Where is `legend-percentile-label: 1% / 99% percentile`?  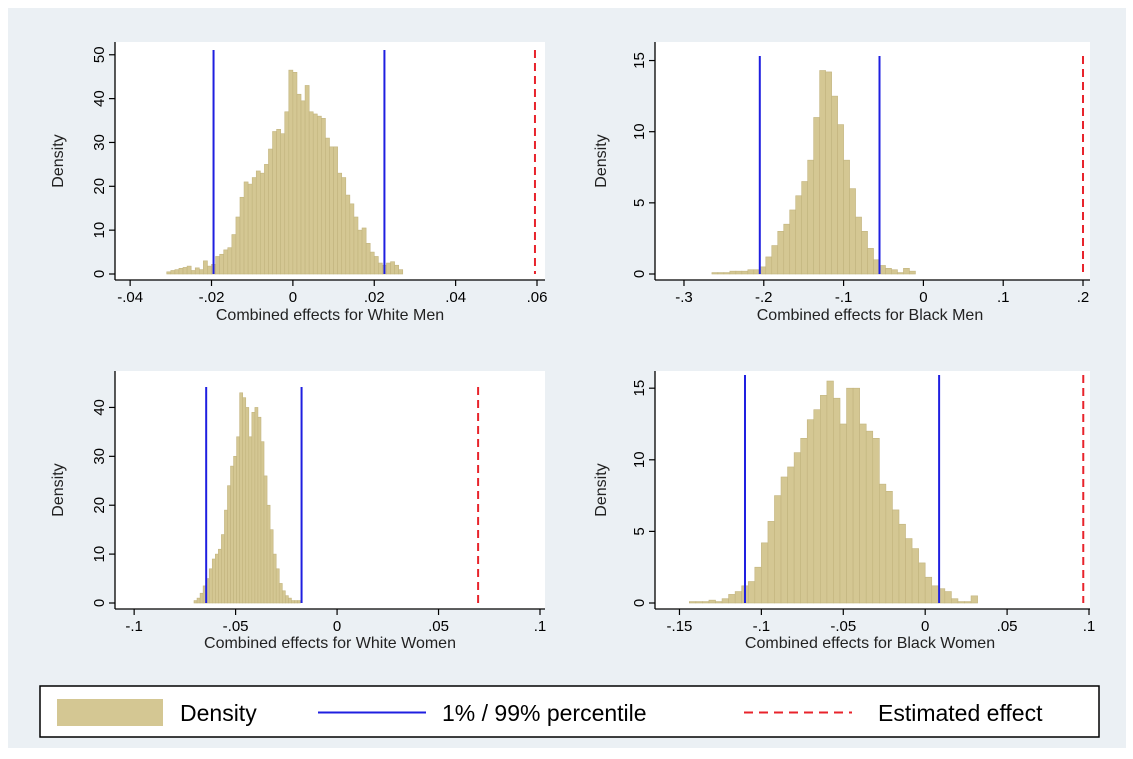
legend-percentile-label: 1% / 99% percentile is located at coordinates (544, 713).